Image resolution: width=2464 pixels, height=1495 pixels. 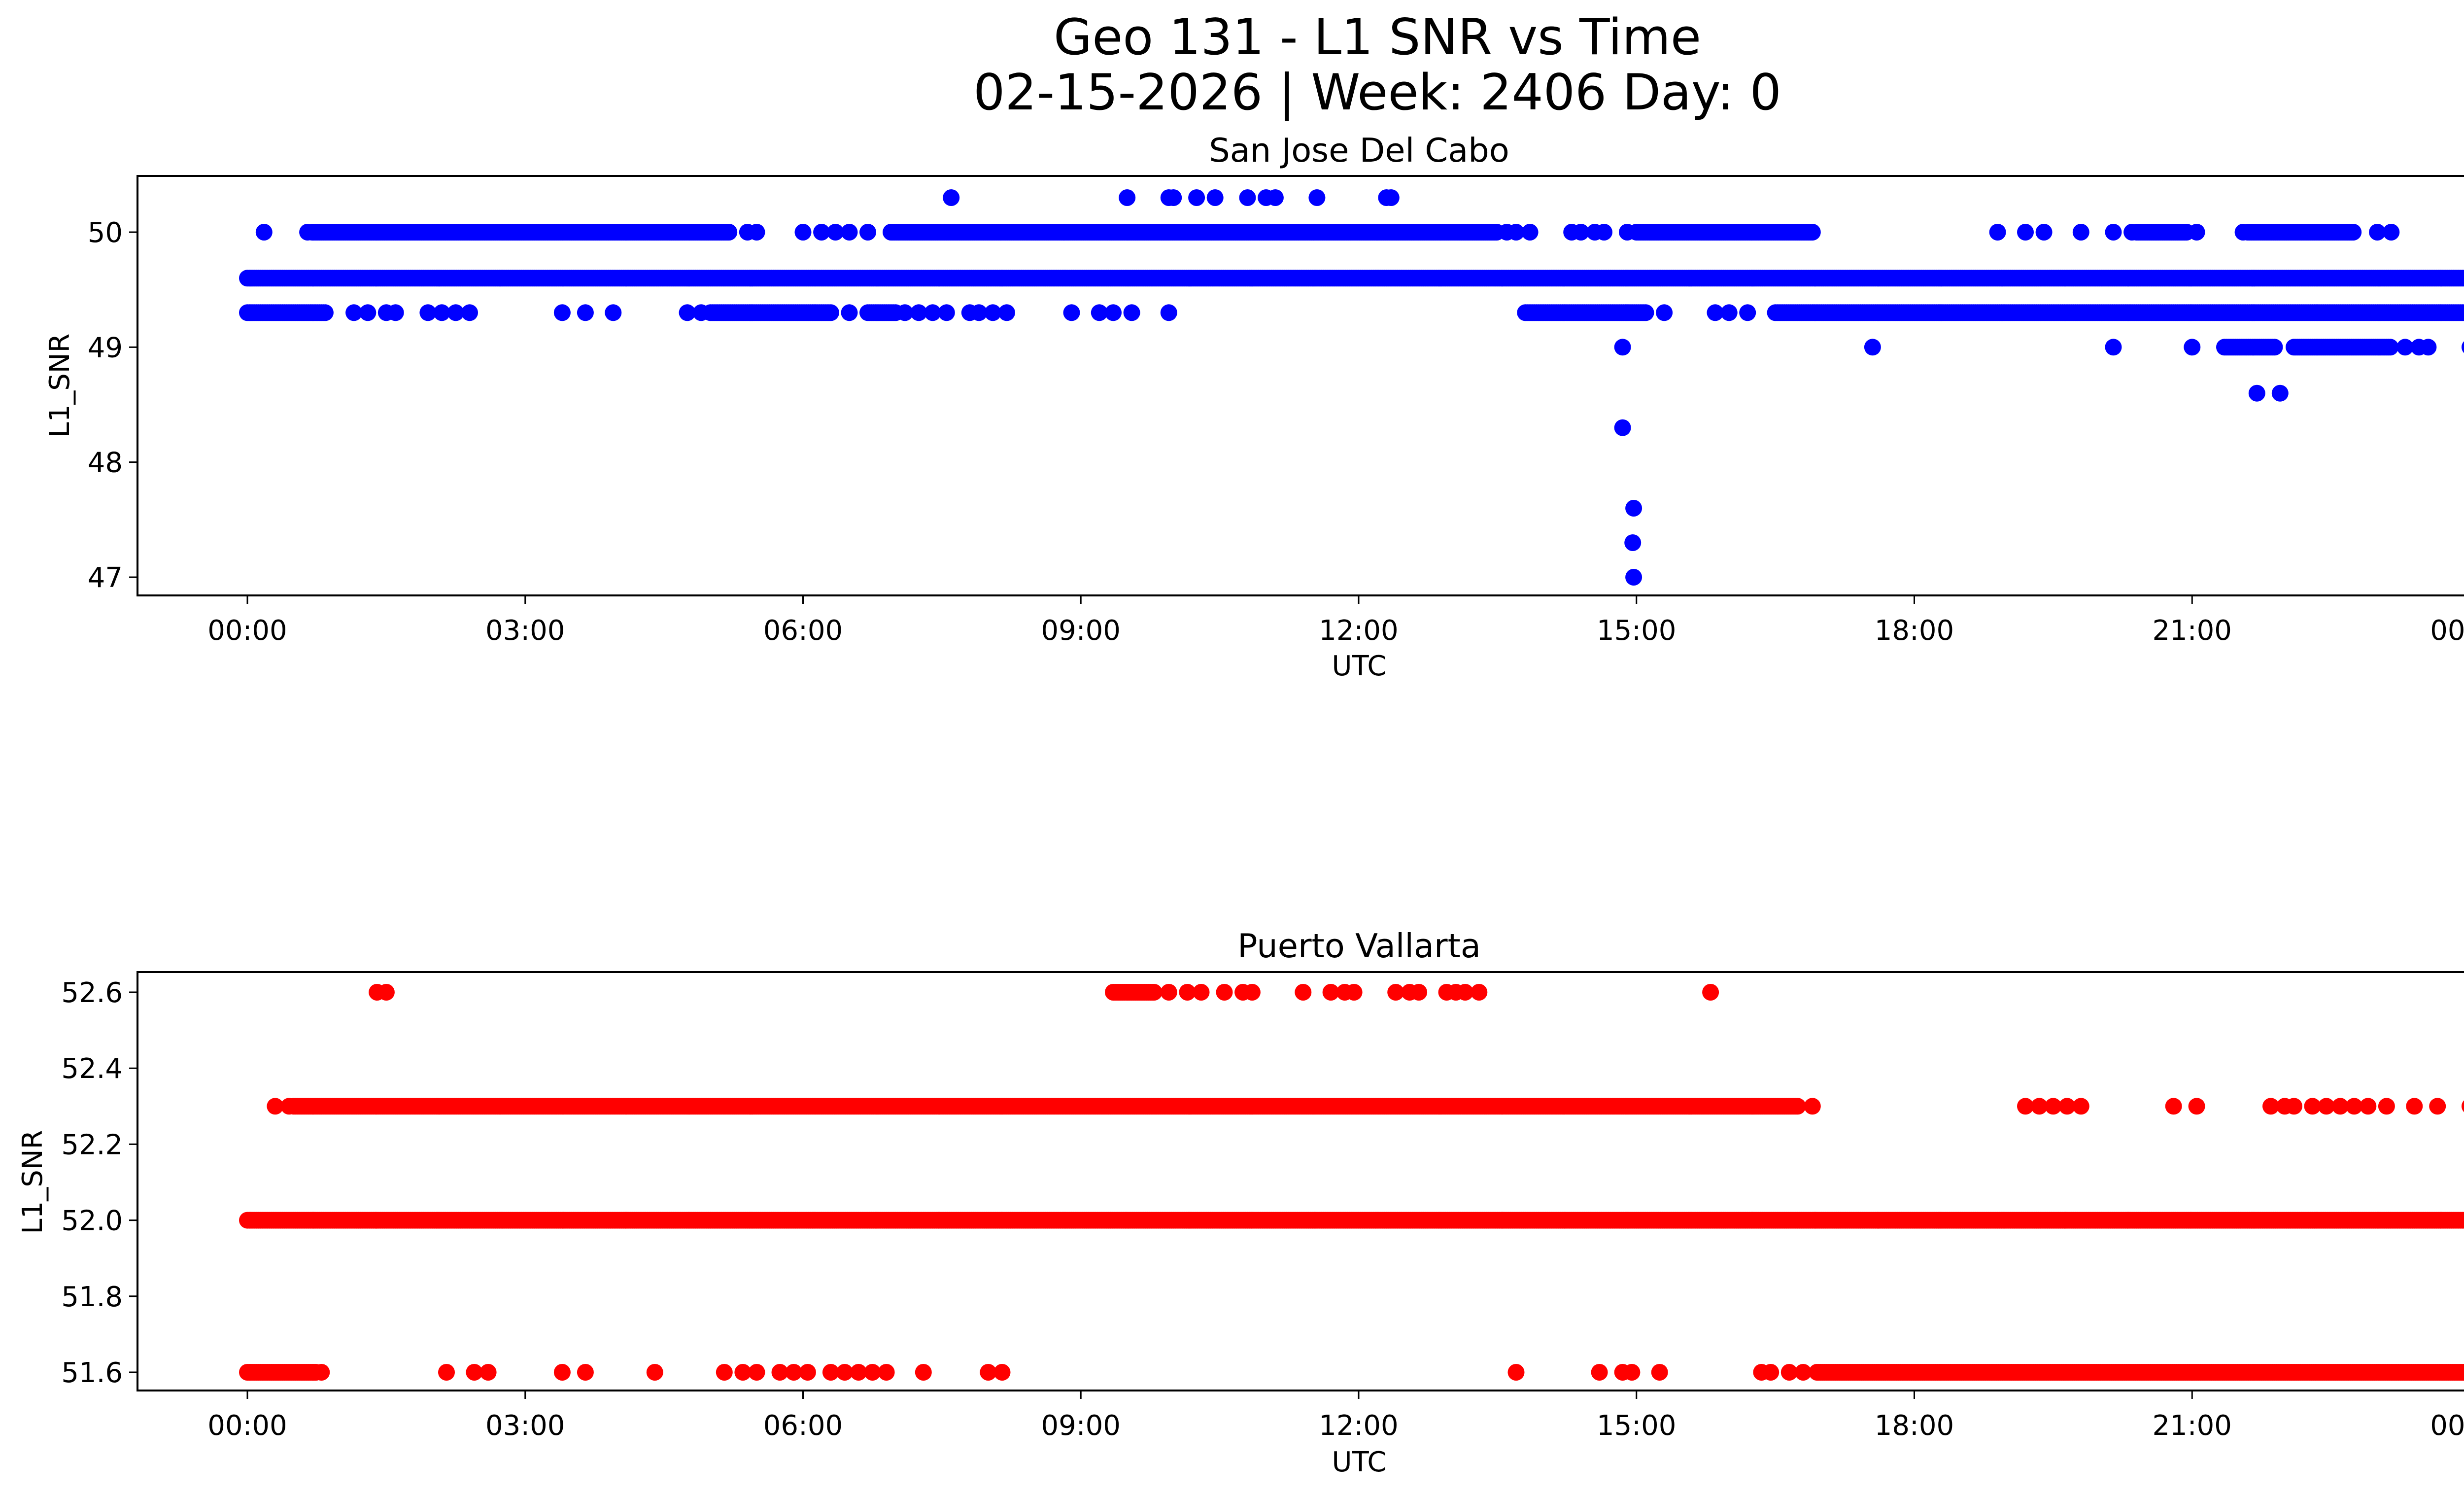 What do you see at coordinates (1358, 631) in the screenshot?
I see `x-tick-label: 12:00` at bounding box center [1358, 631].